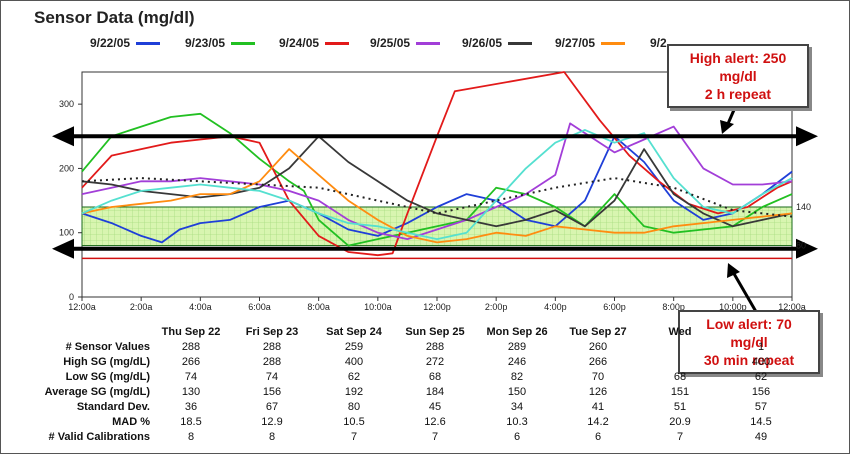  I want to click on stats-cell: 68, so click(680, 377).